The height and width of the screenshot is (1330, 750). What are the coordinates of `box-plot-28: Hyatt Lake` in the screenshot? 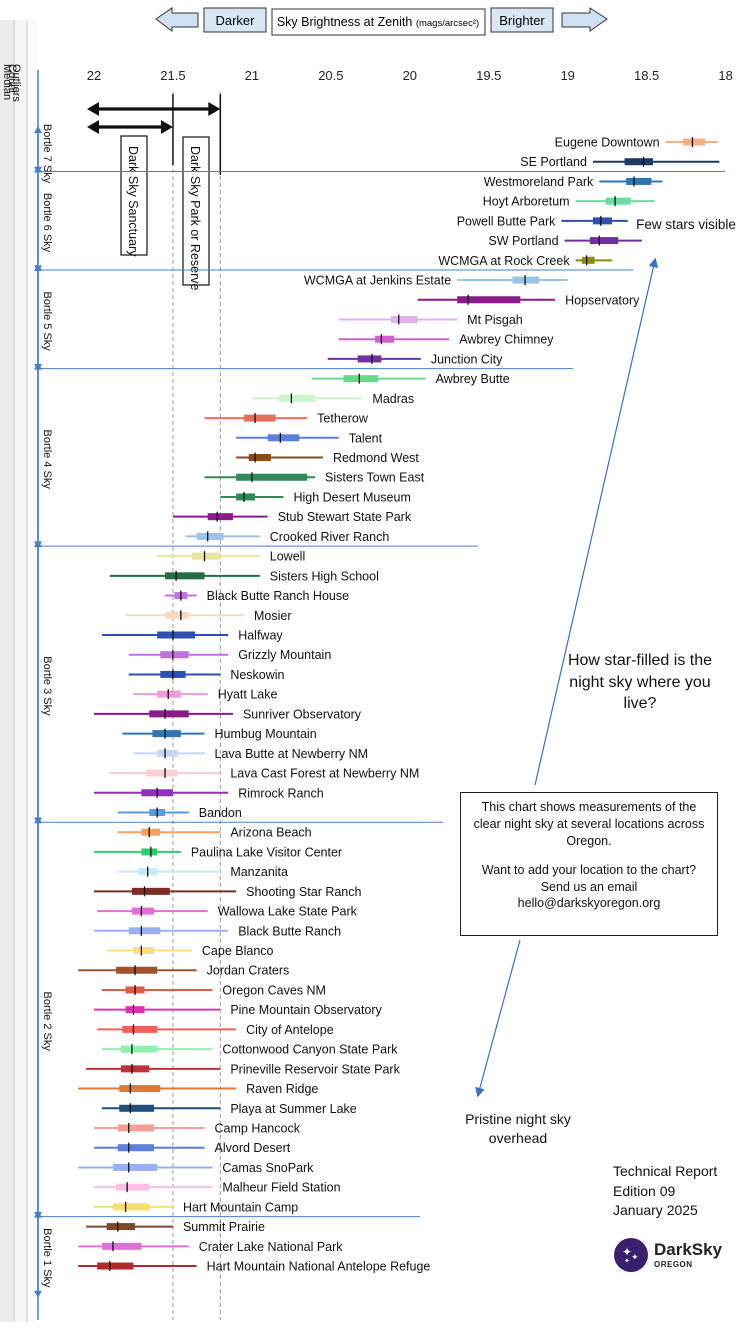 It's located at (205, 695).